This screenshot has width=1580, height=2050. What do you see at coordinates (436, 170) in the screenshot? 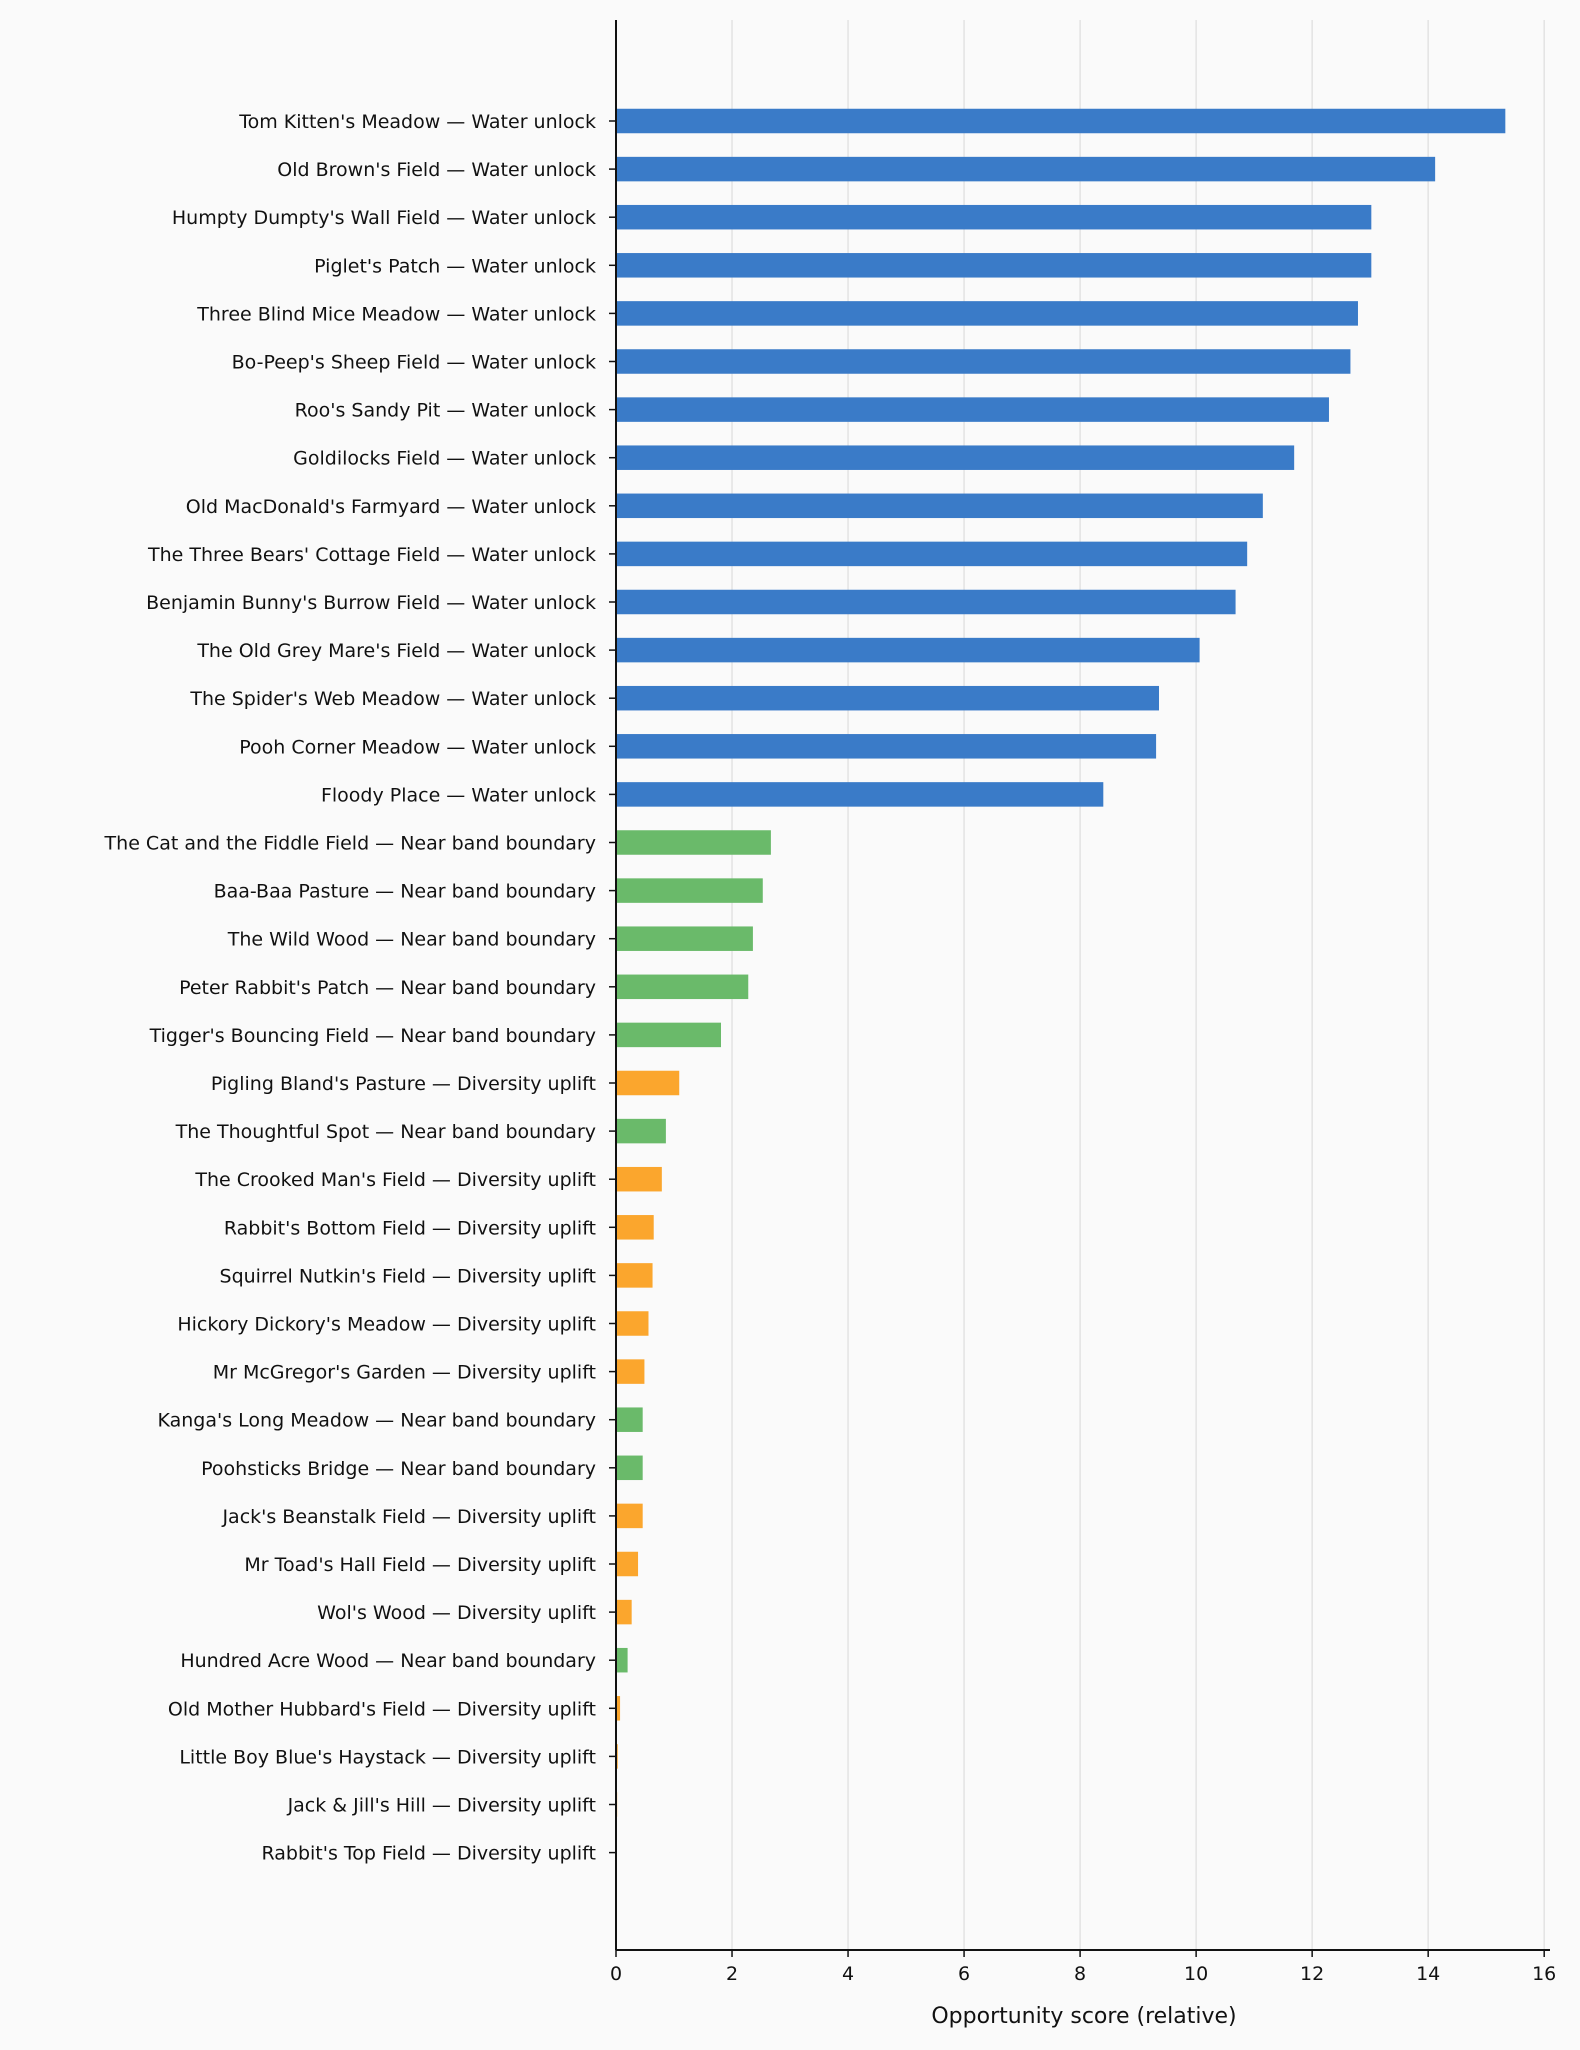
I see `category-label: Old Brown's Field — Water unlock` at bounding box center [436, 170].